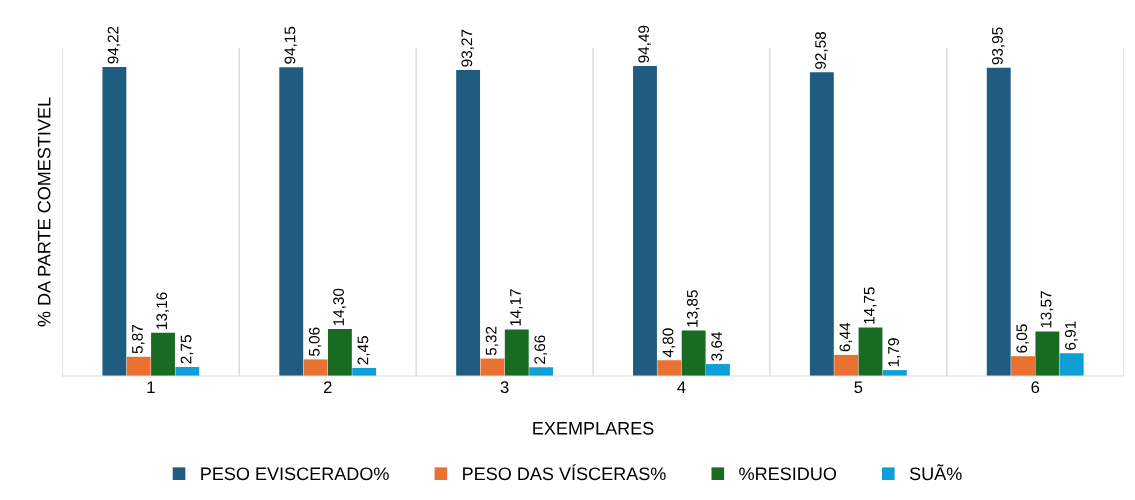 The height and width of the screenshot is (500, 1135). What do you see at coordinates (492, 341) in the screenshot?
I see `data-label: 5,32` at bounding box center [492, 341].